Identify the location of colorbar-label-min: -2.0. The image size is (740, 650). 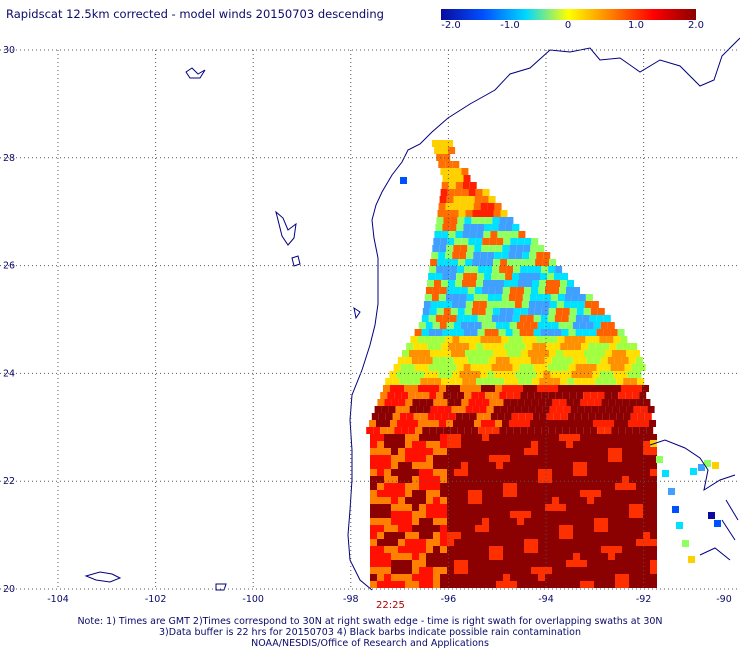
(451, 25).